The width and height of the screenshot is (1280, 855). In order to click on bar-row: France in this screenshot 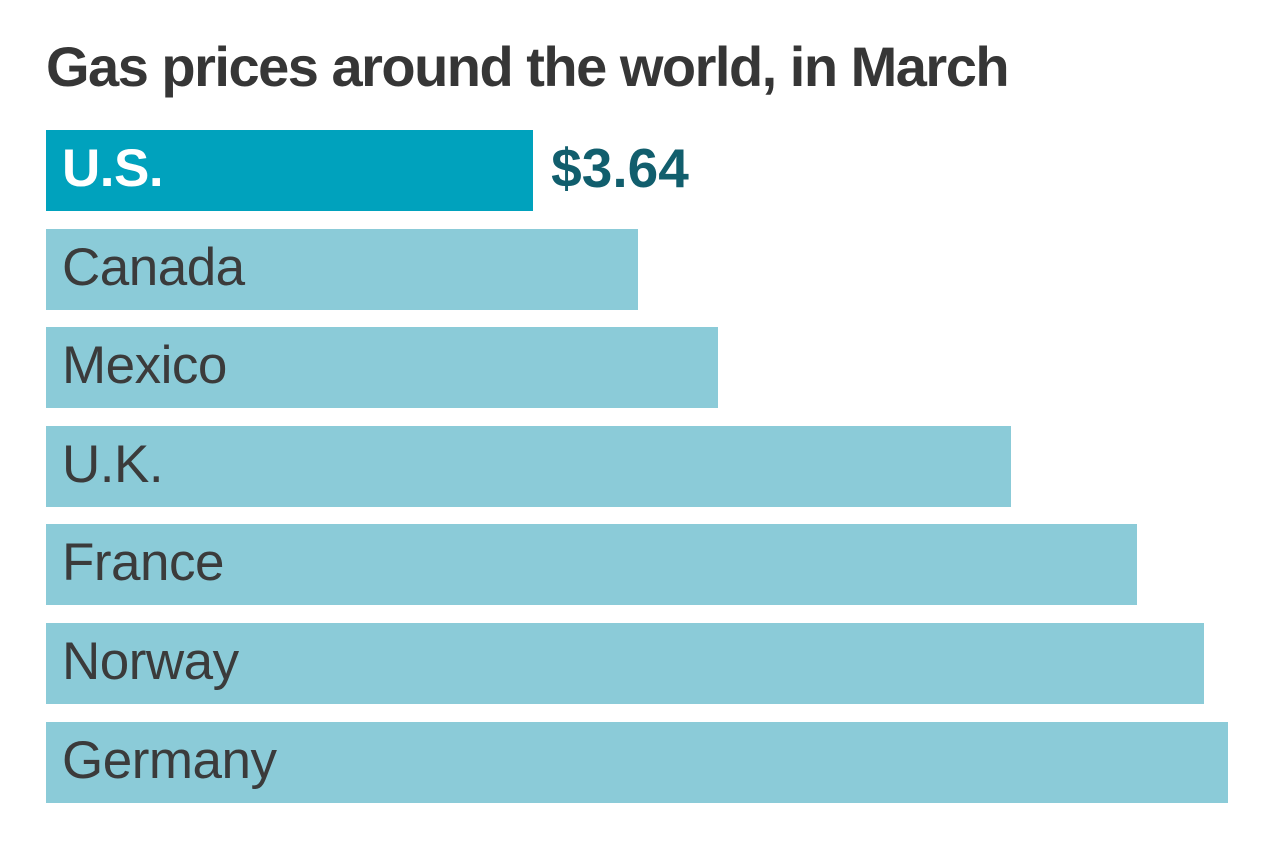, I will do `click(663, 565)`.